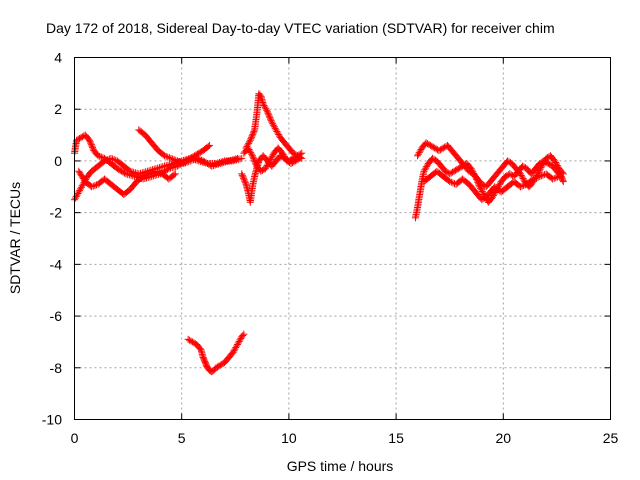 The height and width of the screenshot is (480, 640). Describe the element at coordinates (56, 316) in the screenshot. I see `y-tick-label: -6` at that location.